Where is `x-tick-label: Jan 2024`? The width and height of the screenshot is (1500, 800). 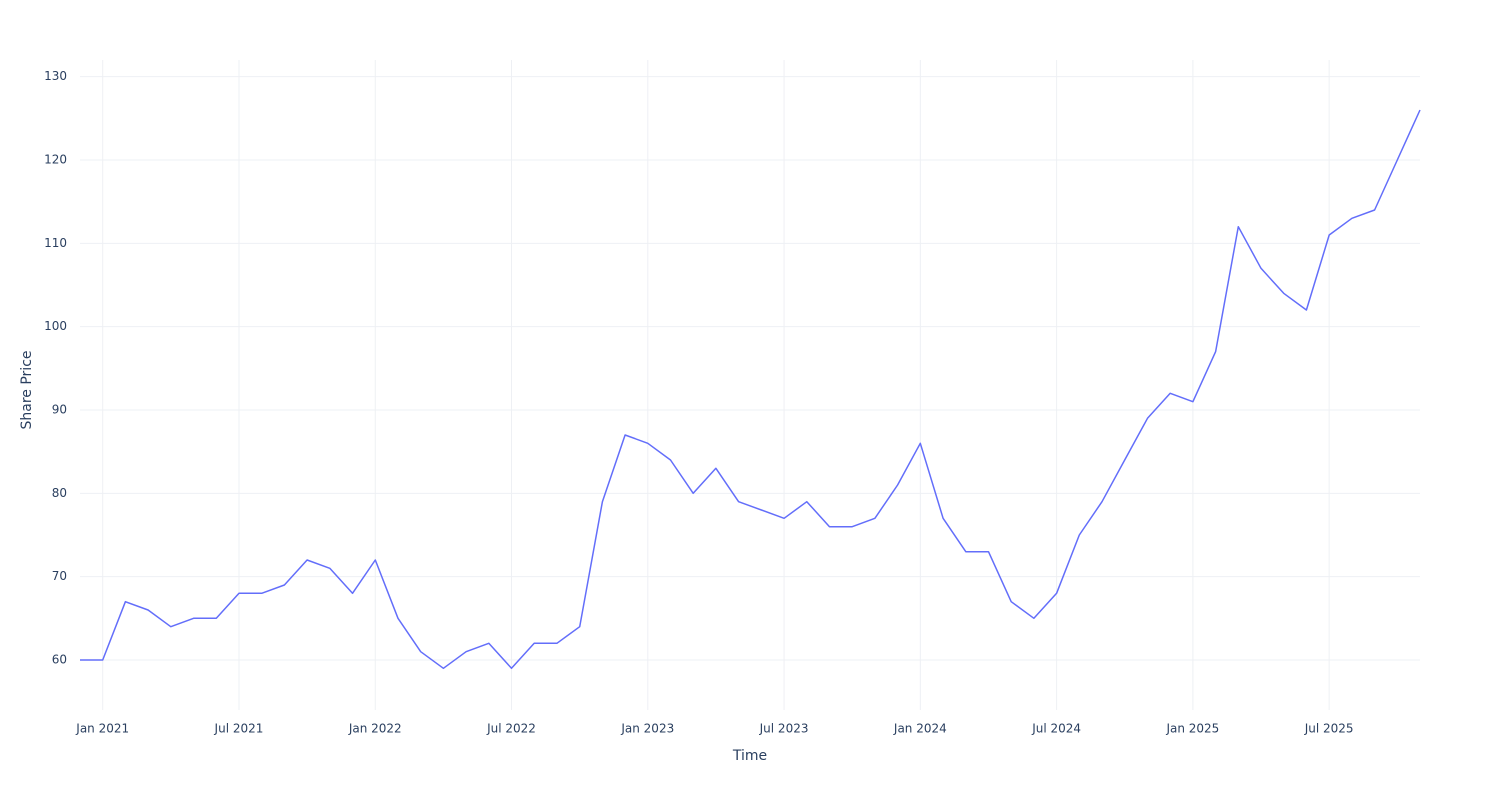 x-tick-label: Jan 2024 is located at coordinates (920, 729).